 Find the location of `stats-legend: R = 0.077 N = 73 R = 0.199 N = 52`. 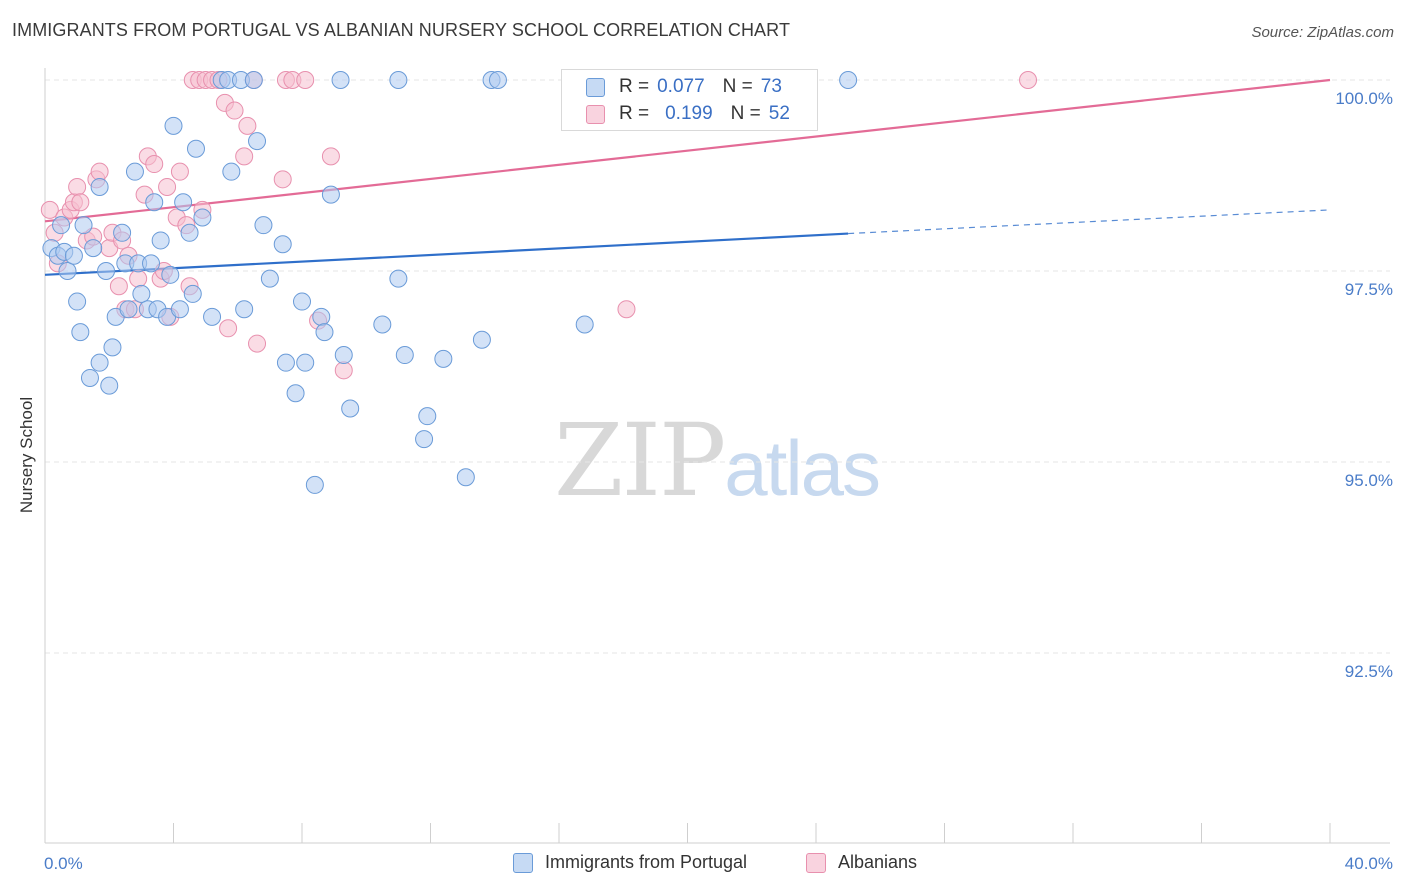

stats-legend: R = 0.077 N = 73 R = 0.199 N = 52 is located at coordinates (689, 100).